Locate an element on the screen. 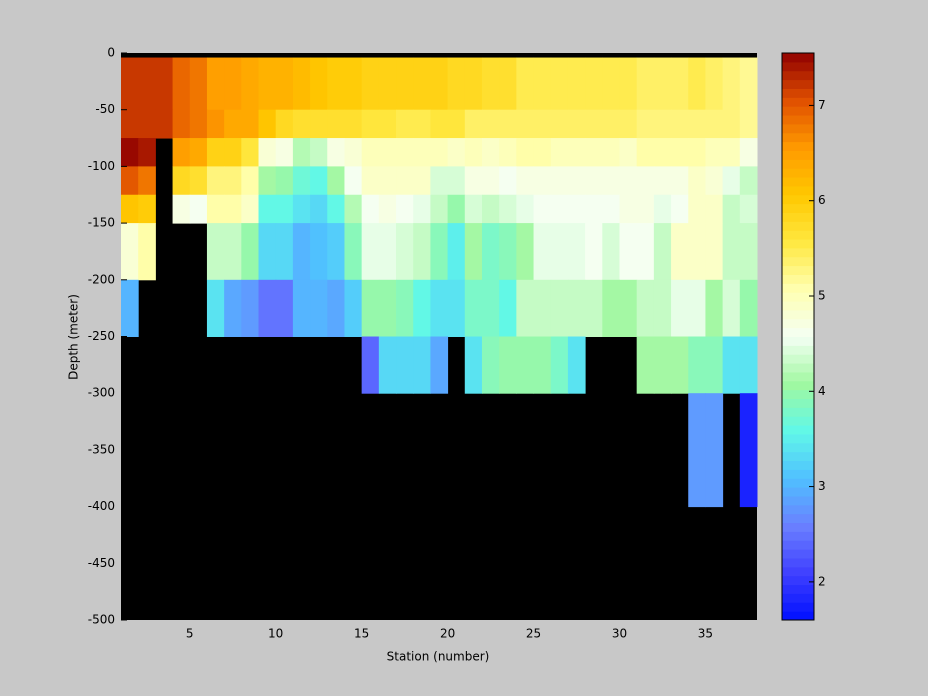 This screenshot has height=696, width=928. colorbar-tick-label: 2 is located at coordinates (822, 581).